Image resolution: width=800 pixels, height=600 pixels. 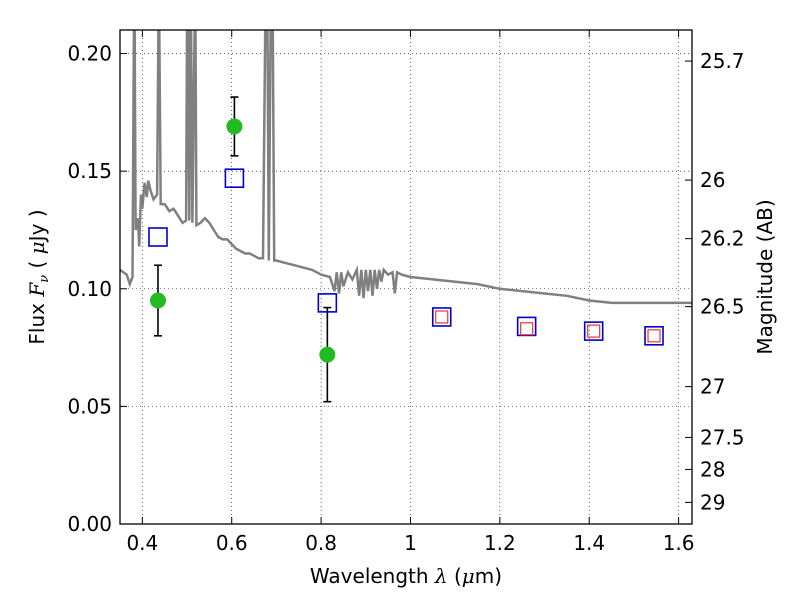 What do you see at coordinates (722, 239) in the screenshot?
I see `magnitude-tick-label: 26.2` at bounding box center [722, 239].